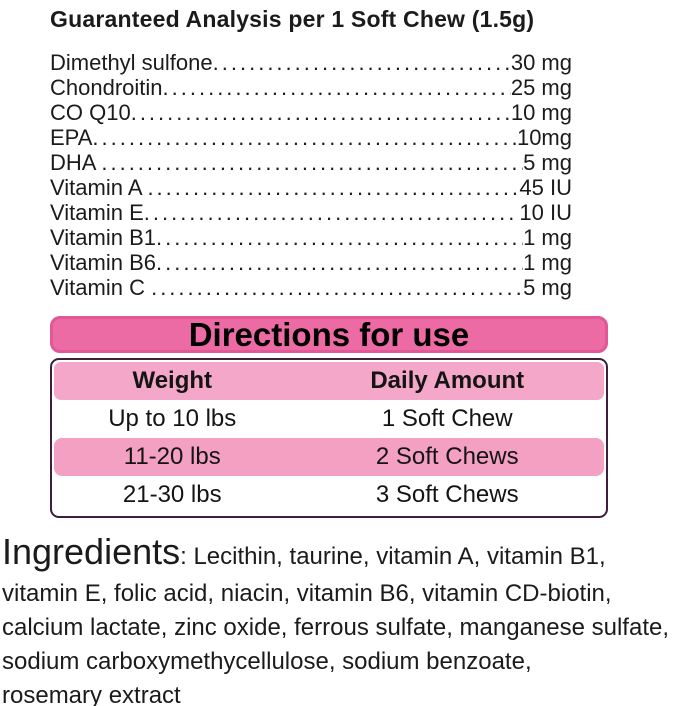  What do you see at coordinates (447, 380) in the screenshot?
I see `daily-amount-column-header: Daily Amount` at bounding box center [447, 380].